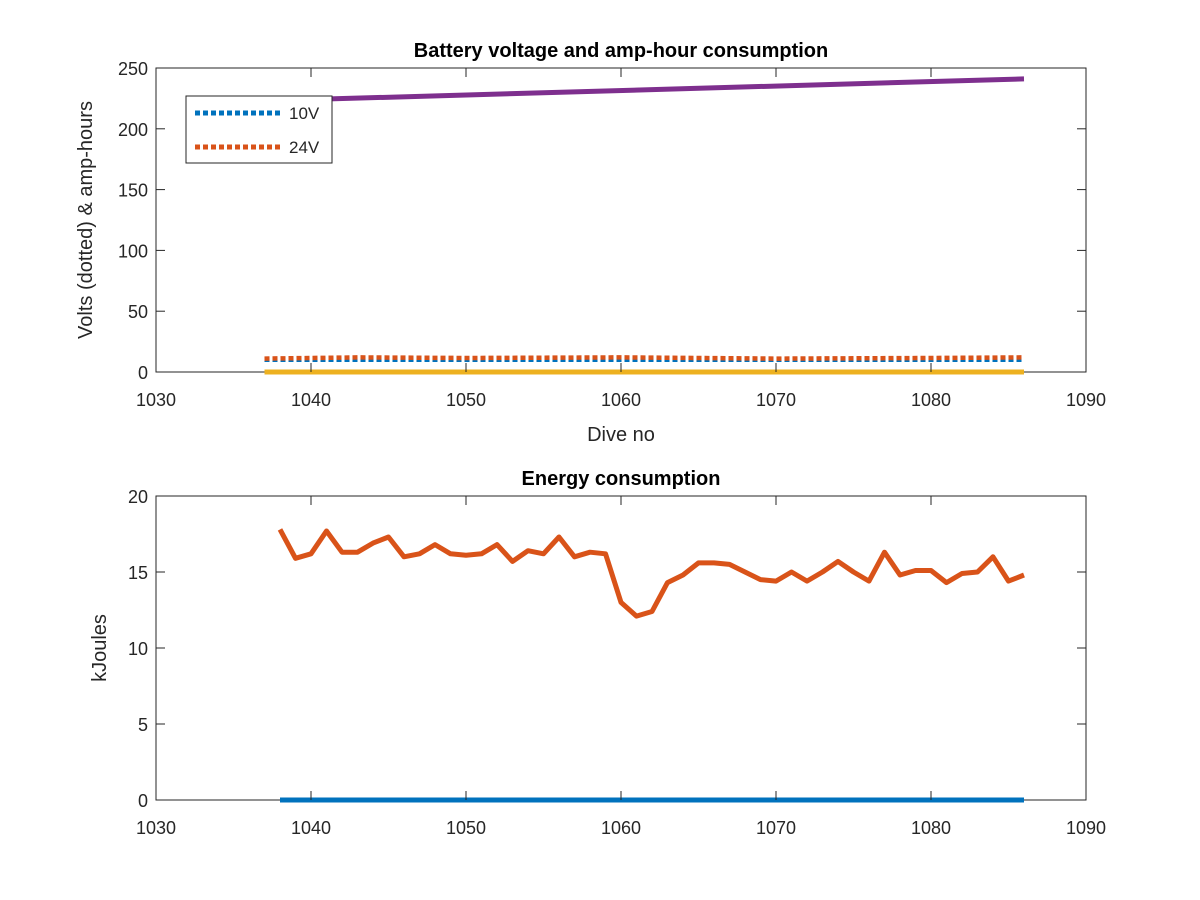 This screenshot has width=1200, height=900. What do you see at coordinates (621, 400) in the screenshot?
I see `top-x-tick-label: 1060` at bounding box center [621, 400].